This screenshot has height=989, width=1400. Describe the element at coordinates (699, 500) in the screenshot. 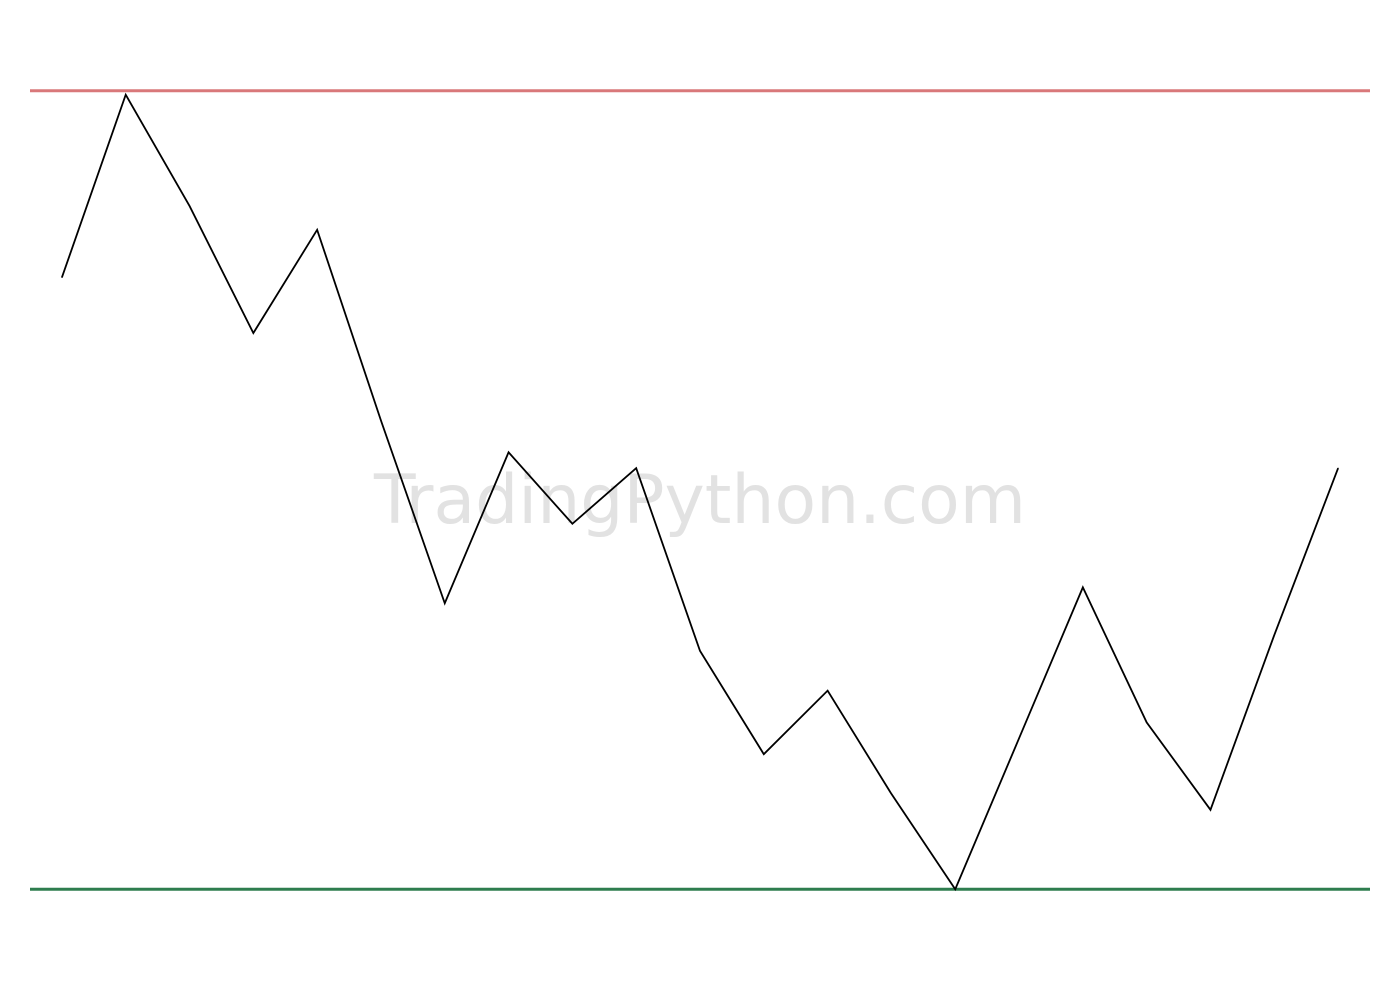

I see `watermark-text: TradingPython.com` at that location.